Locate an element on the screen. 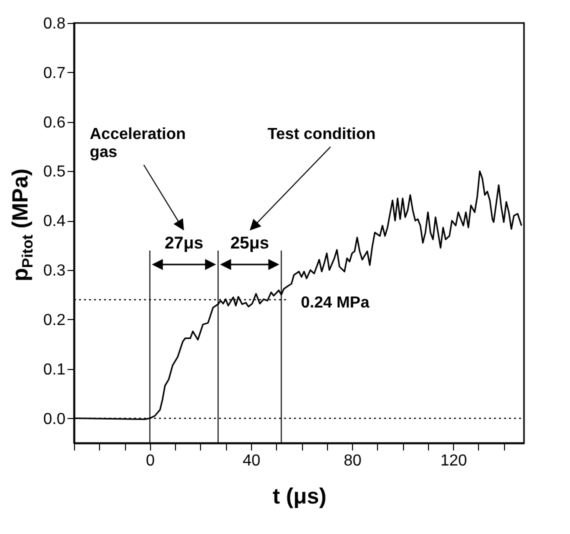  x-tick-label: 80 is located at coordinates (353, 461).